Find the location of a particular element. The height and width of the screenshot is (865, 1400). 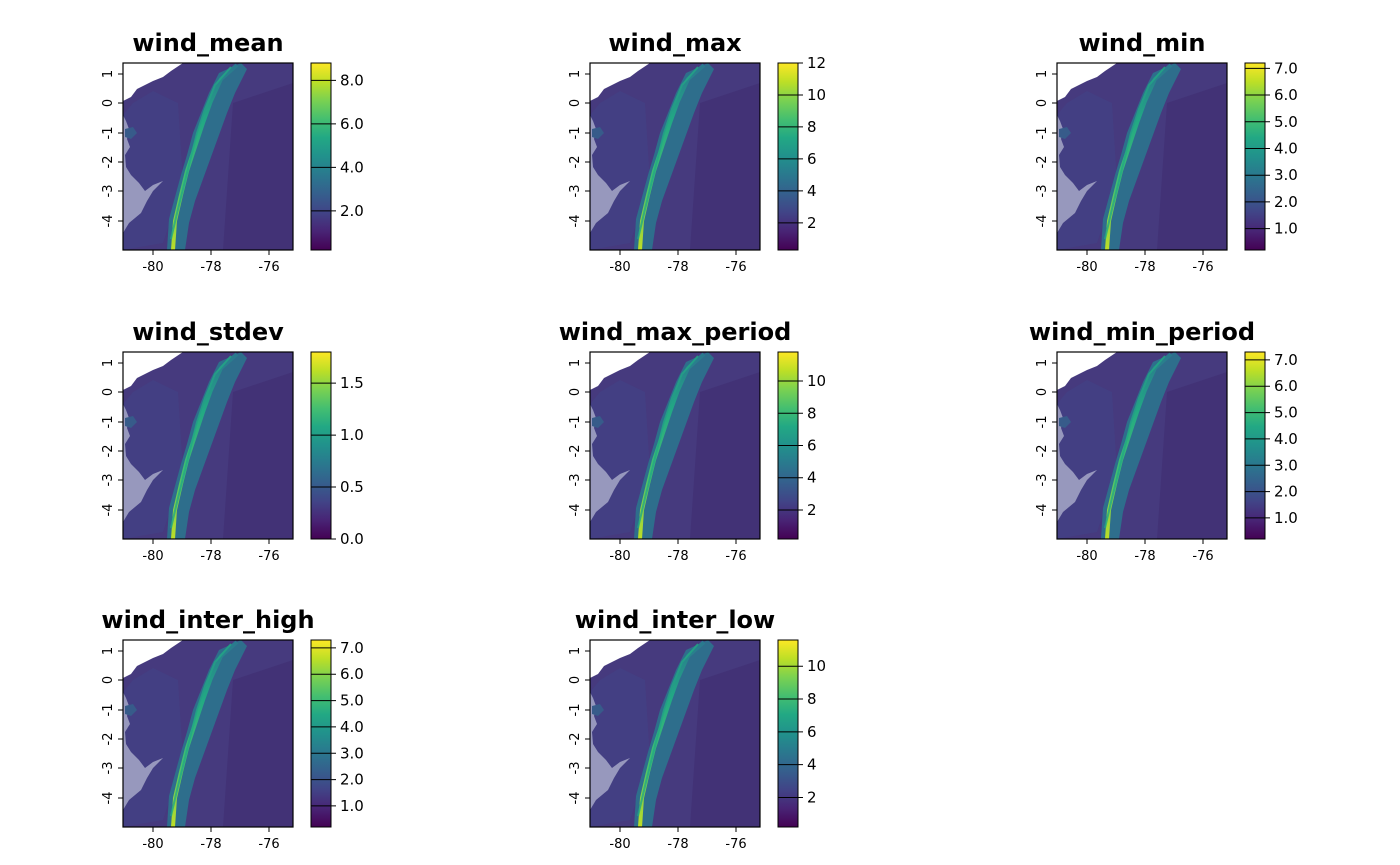

panel-title: wind_min is located at coordinates (1142, 43).